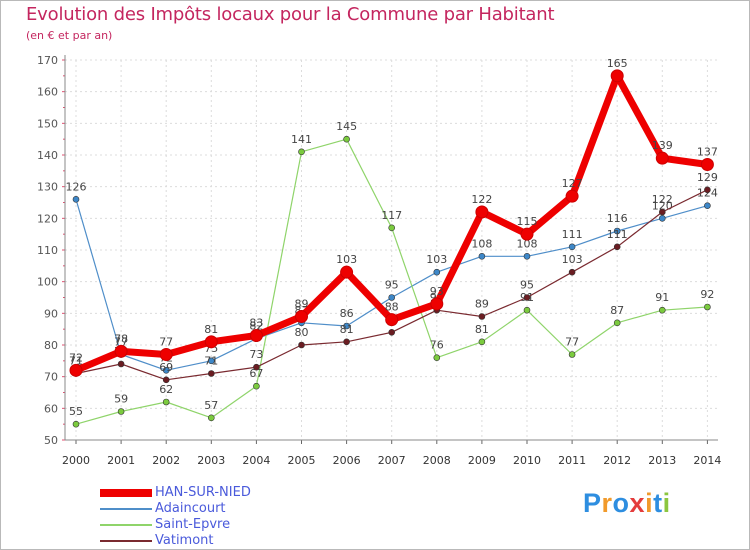 The width and height of the screenshot is (750, 550). I want to click on logo-letter: t, so click(658, 503).